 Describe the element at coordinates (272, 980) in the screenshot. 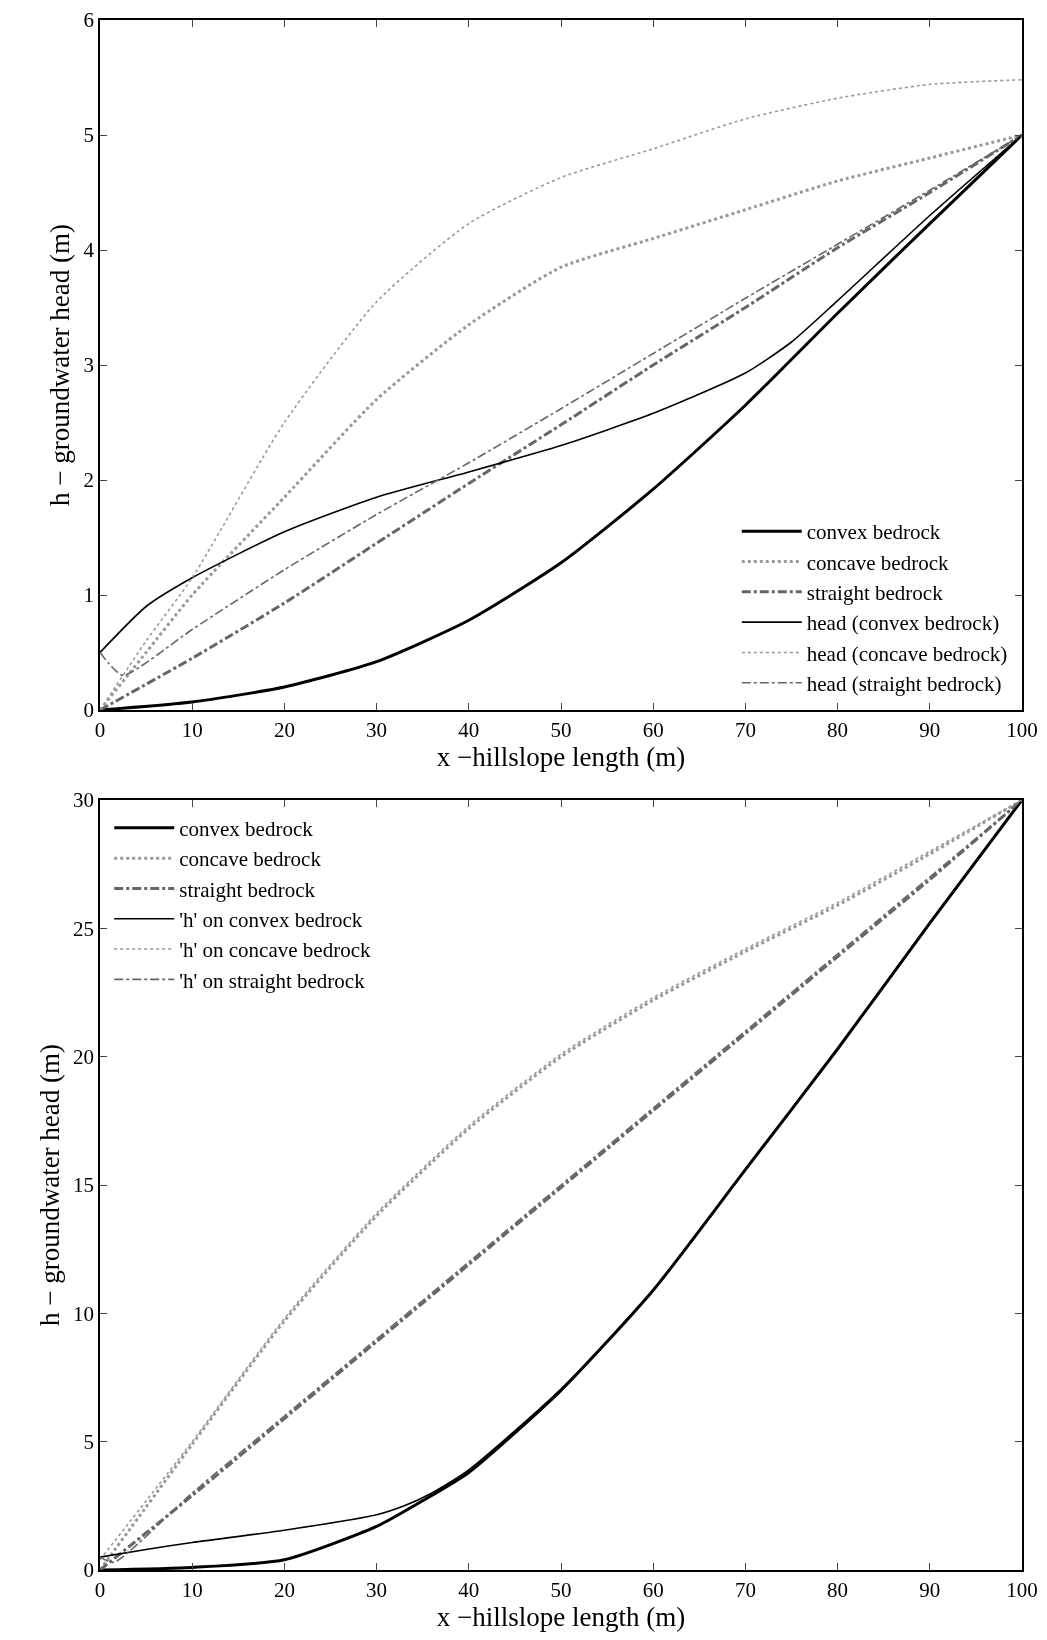

I see `legend-label: 'h' on straight bedrock` at that location.